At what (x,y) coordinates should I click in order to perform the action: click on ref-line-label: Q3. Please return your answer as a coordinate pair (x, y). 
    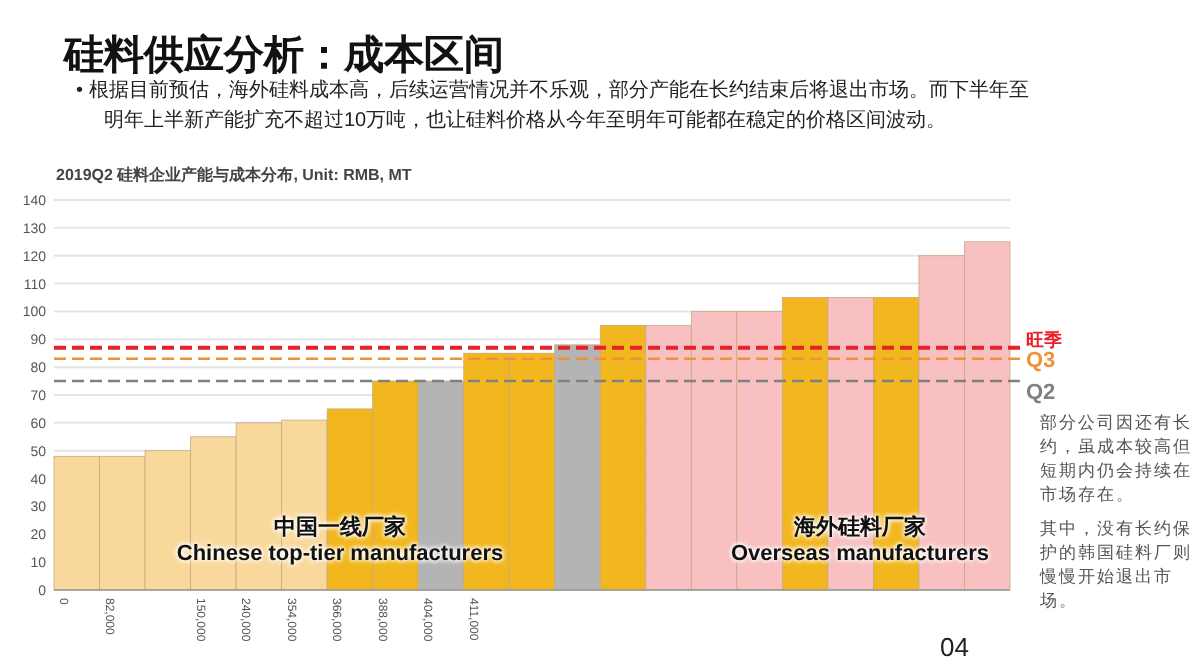
    Looking at the image, I should click on (1041, 360).